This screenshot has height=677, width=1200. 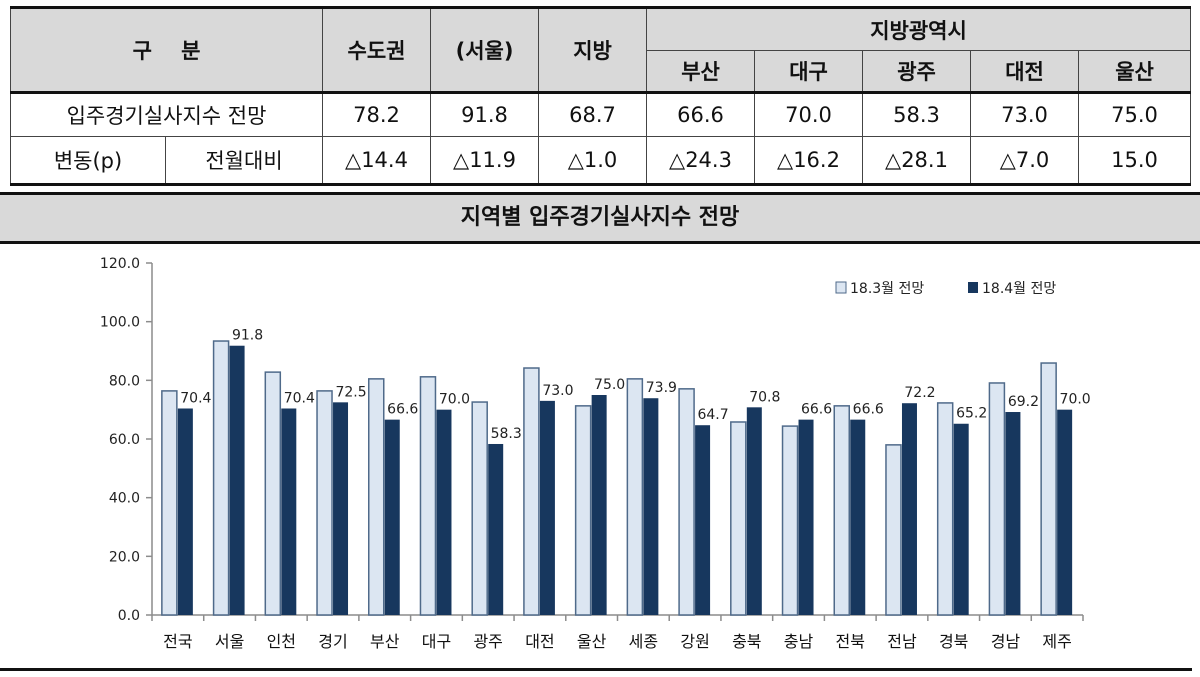 What do you see at coordinates (377, 160) in the screenshot?
I see `table-cell: △14.4` at bounding box center [377, 160].